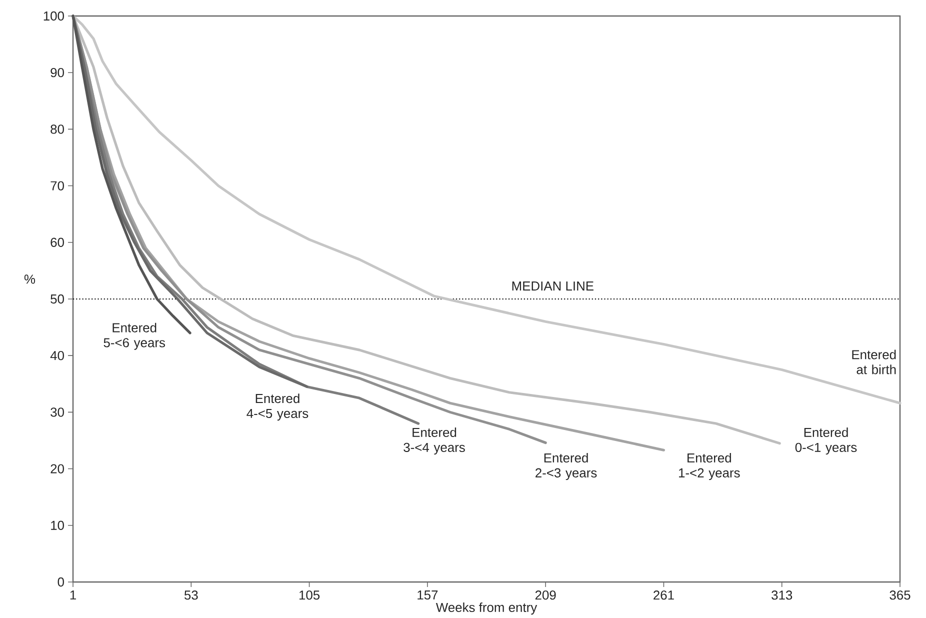 This screenshot has width=926, height=618. I want to click on y-tick-label: 20, so click(57, 469).